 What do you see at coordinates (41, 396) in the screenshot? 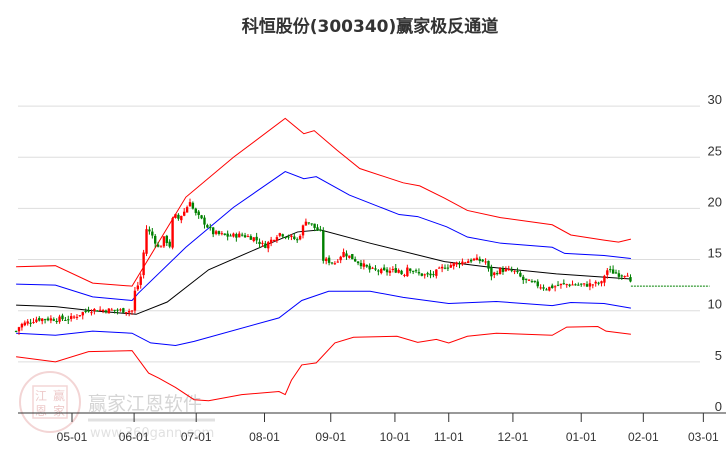
I see `watermark-seal-char: 江` at bounding box center [41, 396].